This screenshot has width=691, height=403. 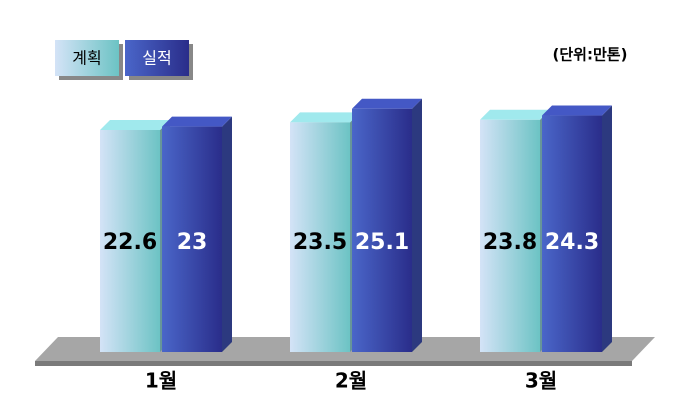 I want to click on x-tick-label: 1월, so click(x=161, y=381).